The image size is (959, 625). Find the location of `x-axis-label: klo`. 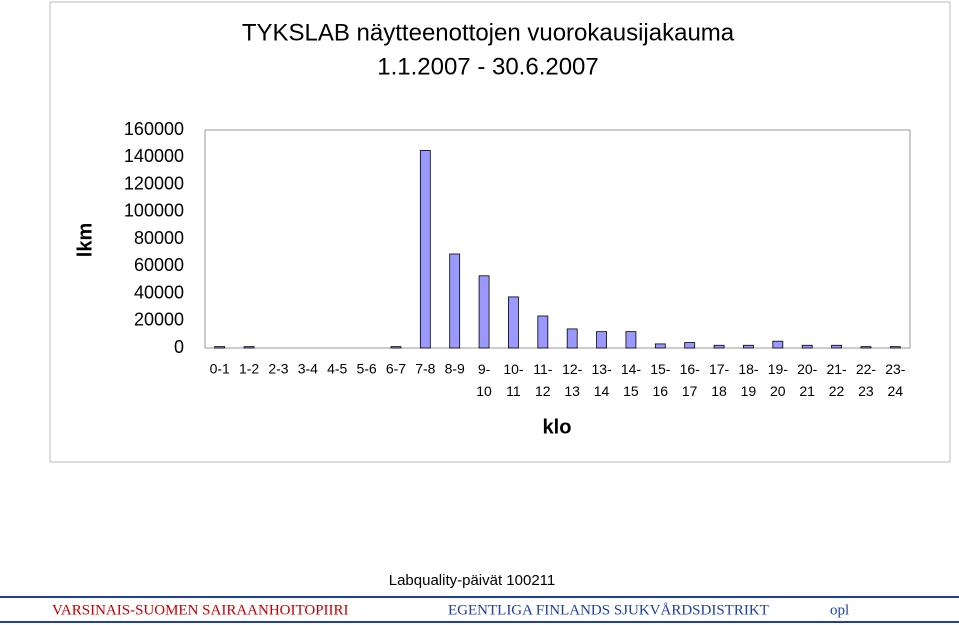

x-axis-label: klo is located at coordinates (557, 427).